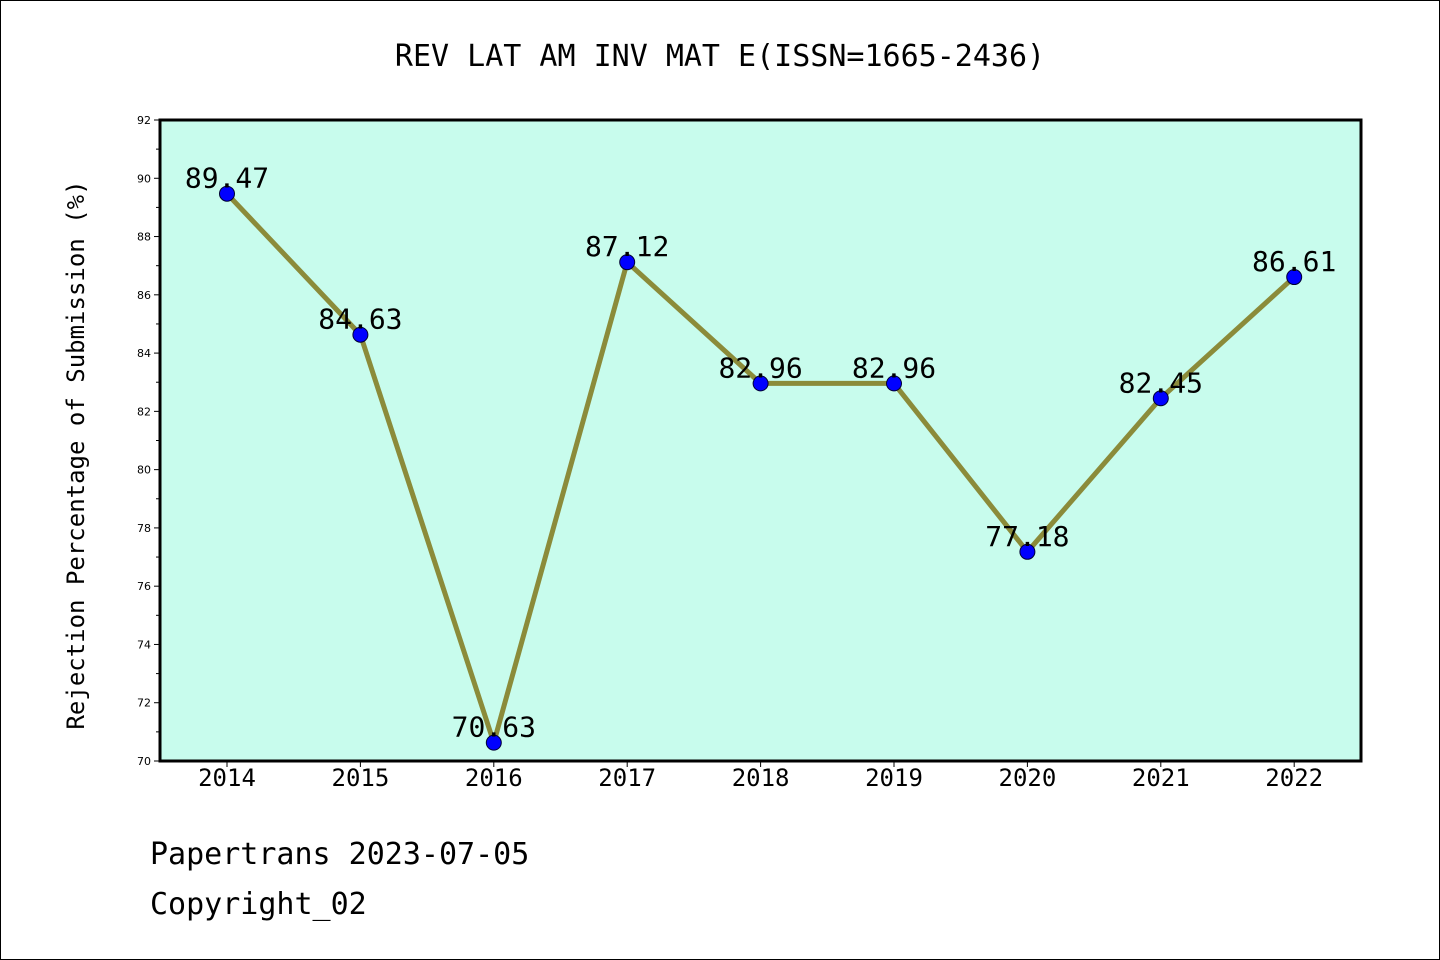 This screenshot has height=960, width=1440. What do you see at coordinates (144, 528) in the screenshot?
I see `y-tick-label: 78` at bounding box center [144, 528].